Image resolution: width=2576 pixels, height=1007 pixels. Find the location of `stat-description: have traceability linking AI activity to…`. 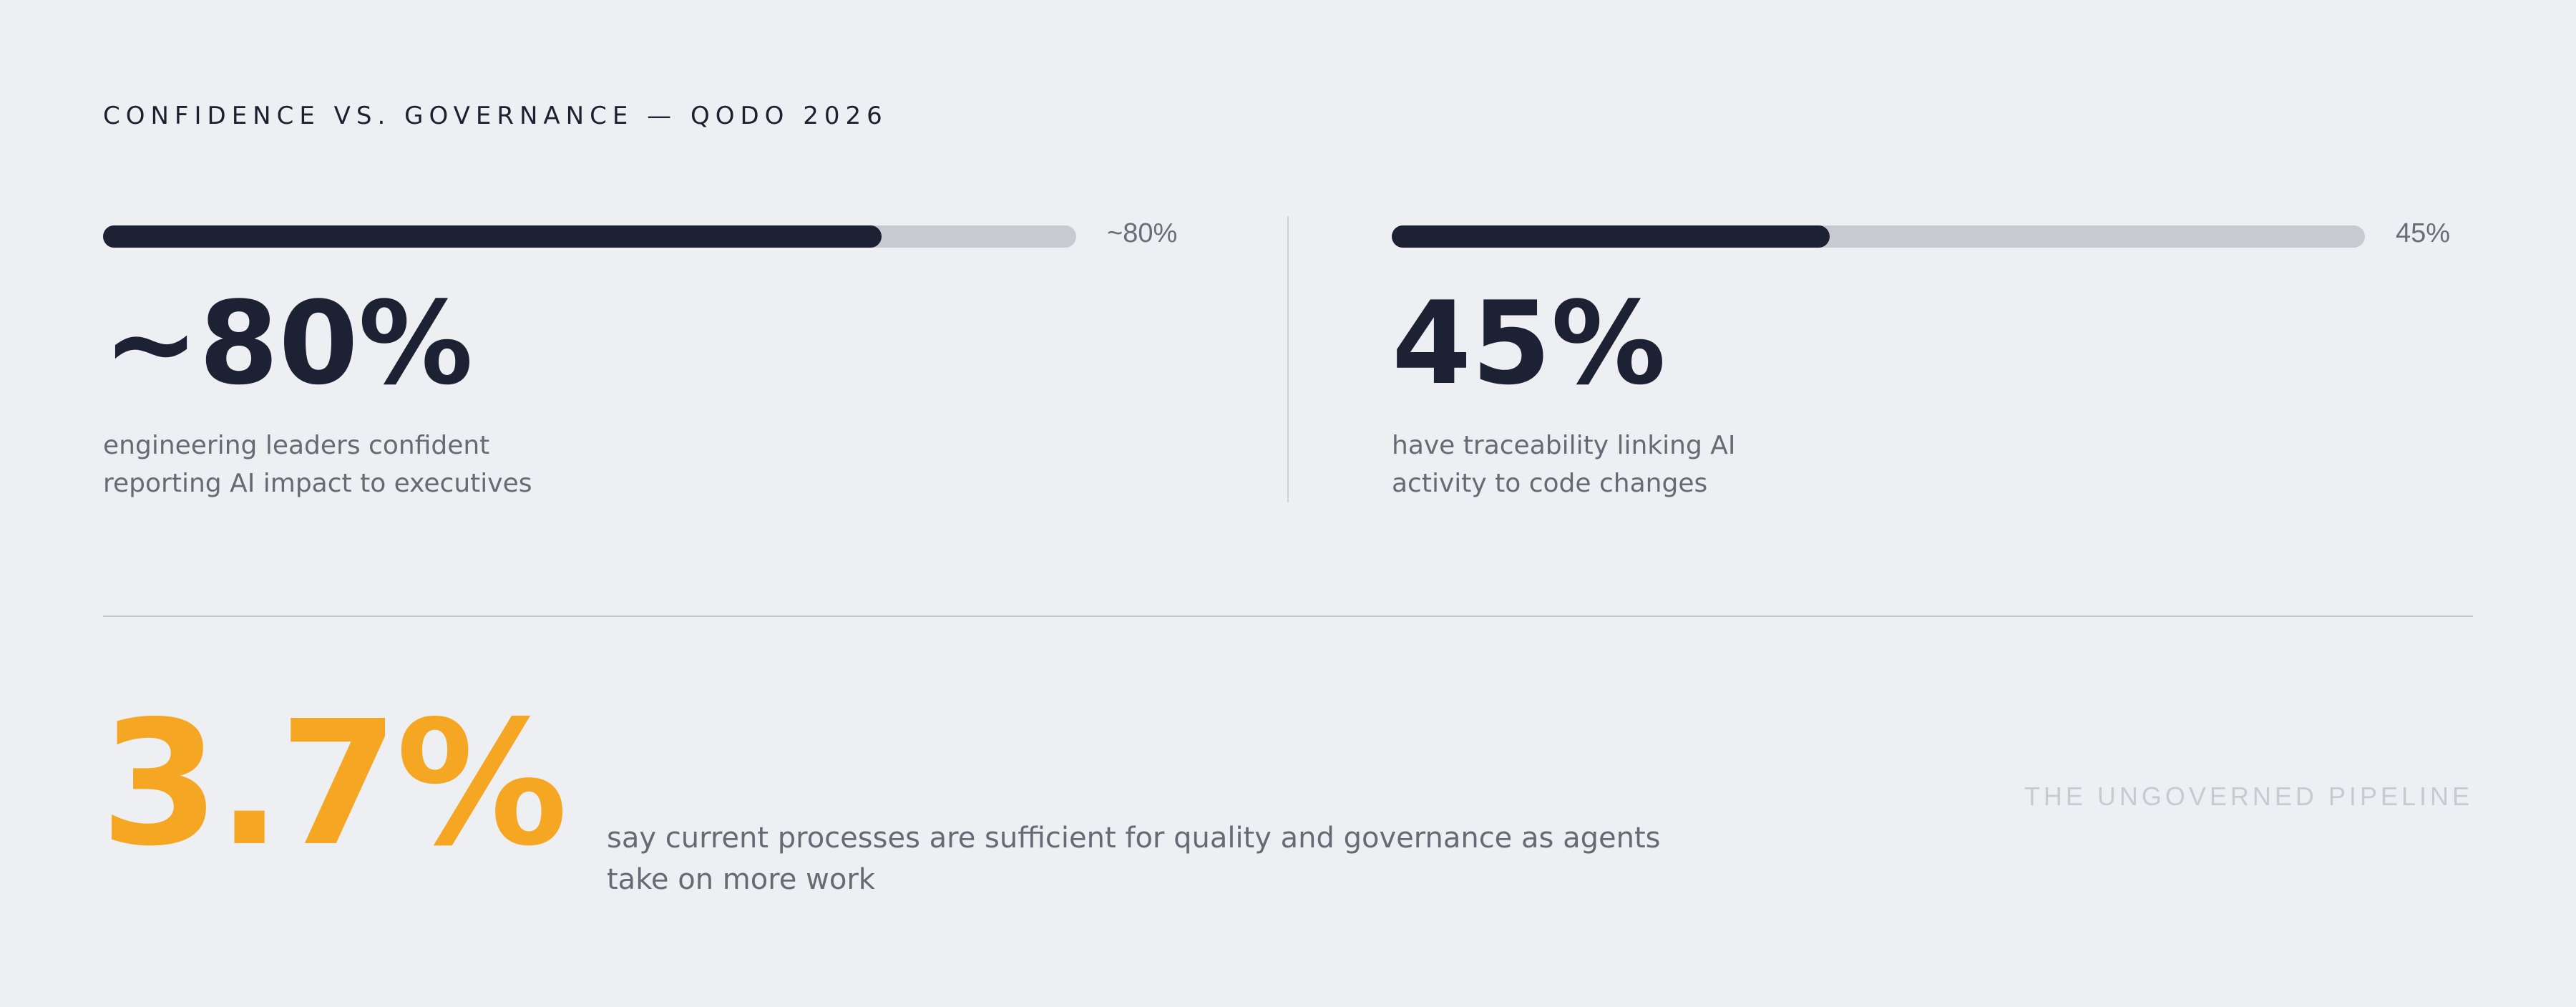

stat-description: have traceability linking AI activity to… is located at coordinates (1714, 464).